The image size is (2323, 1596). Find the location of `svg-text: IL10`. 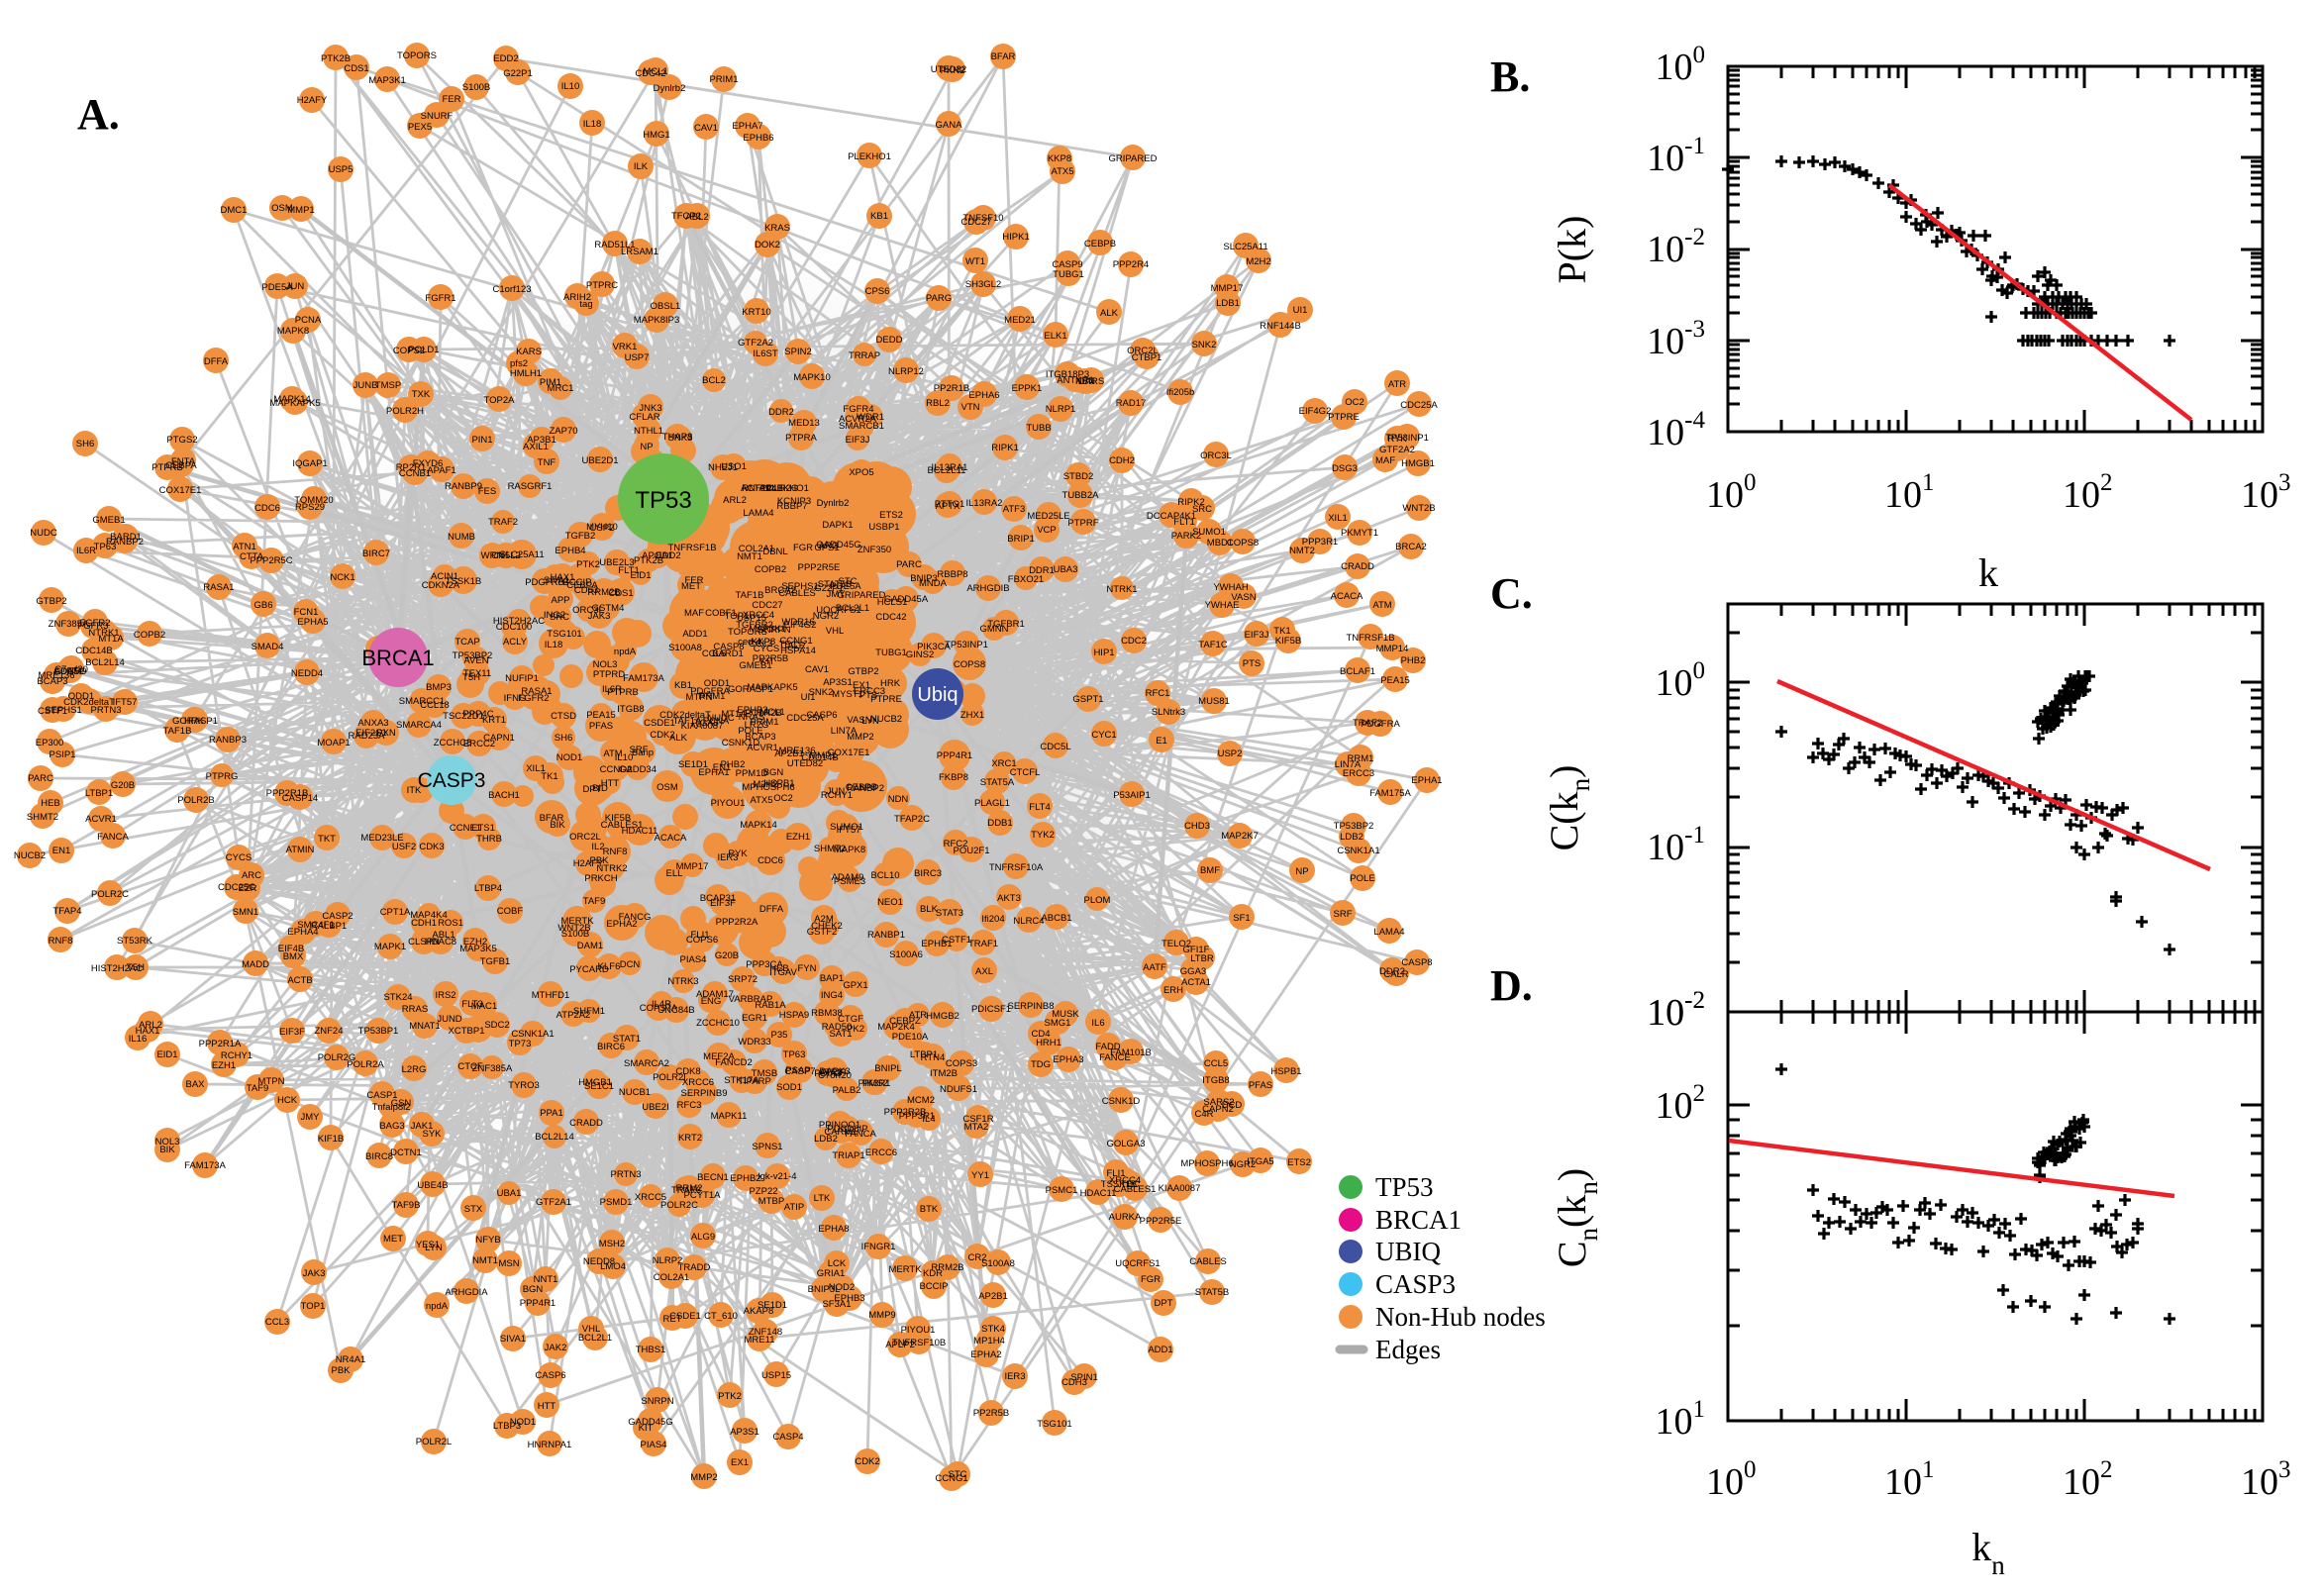

svg-text: IL10 is located at coordinates (624, 757).